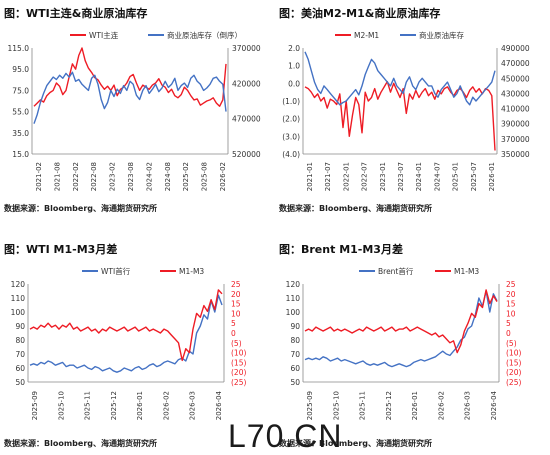 The image size is (550, 455). Describe the element at coordinates (285, 436) in the screenshot. I see `watermark: L70.CN` at that location.